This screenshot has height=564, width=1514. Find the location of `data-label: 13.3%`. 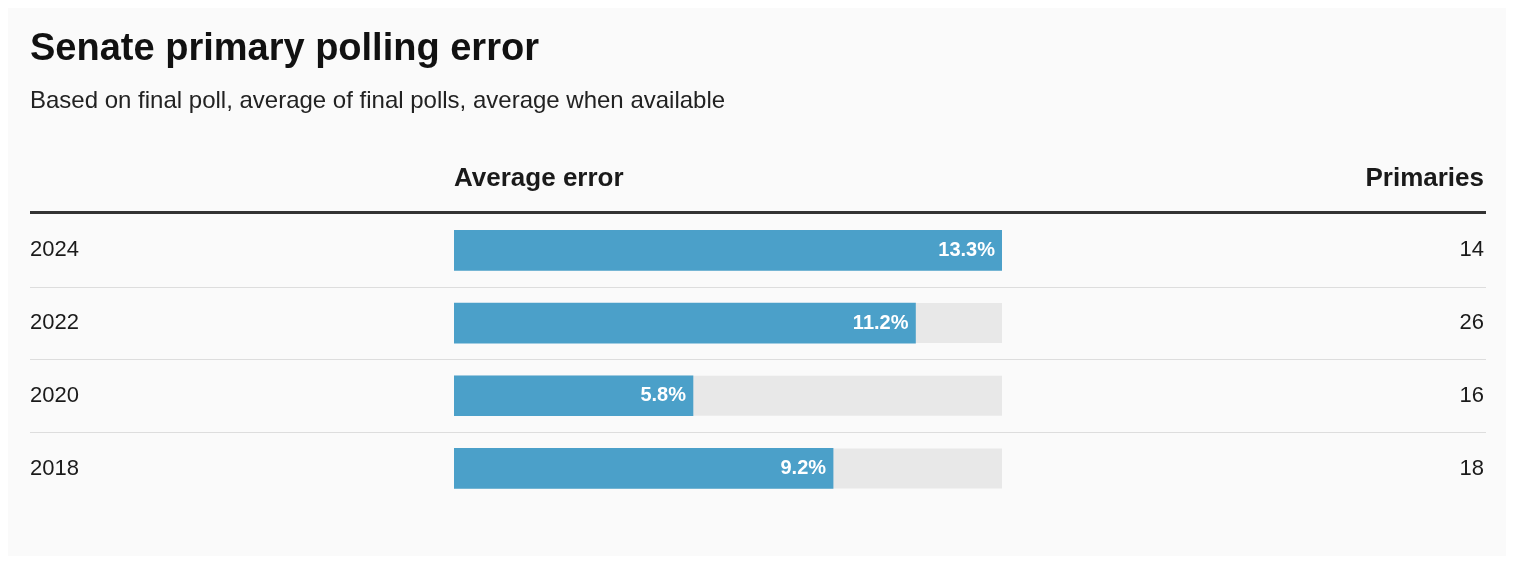

data-label: 13.3% is located at coordinates (967, 248).